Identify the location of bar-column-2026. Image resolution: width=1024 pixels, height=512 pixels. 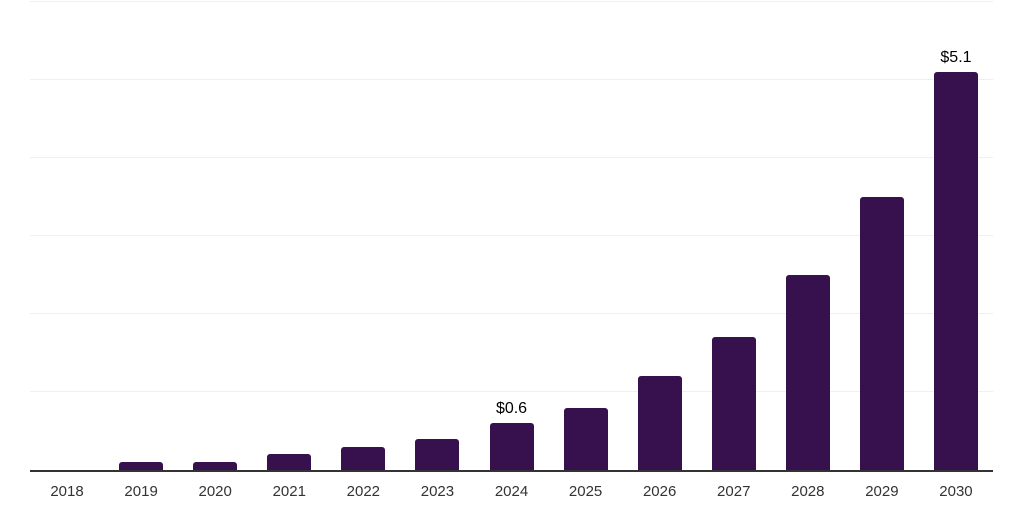
(660, 423).